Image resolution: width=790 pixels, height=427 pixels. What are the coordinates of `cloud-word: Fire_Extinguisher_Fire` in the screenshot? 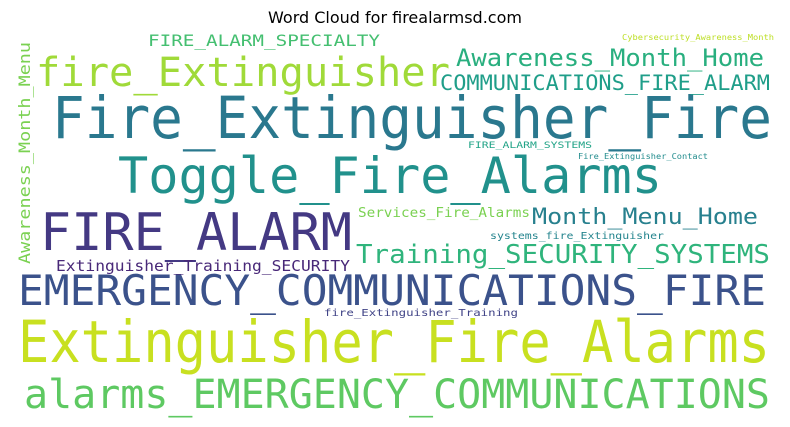 It's located at (412, 118).